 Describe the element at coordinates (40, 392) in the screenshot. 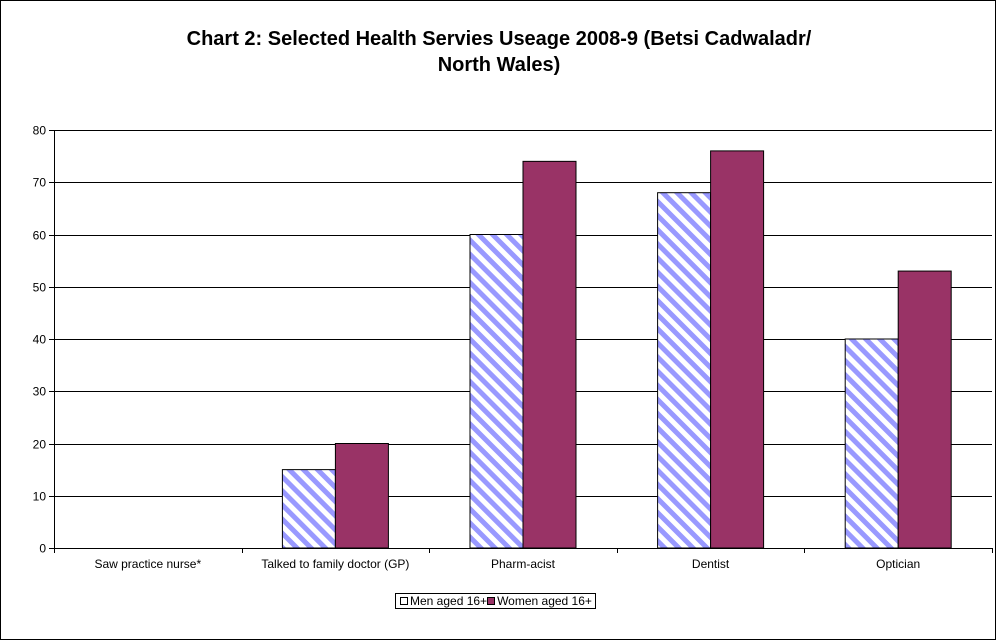

I see `y-tick-label: 30` at that location.